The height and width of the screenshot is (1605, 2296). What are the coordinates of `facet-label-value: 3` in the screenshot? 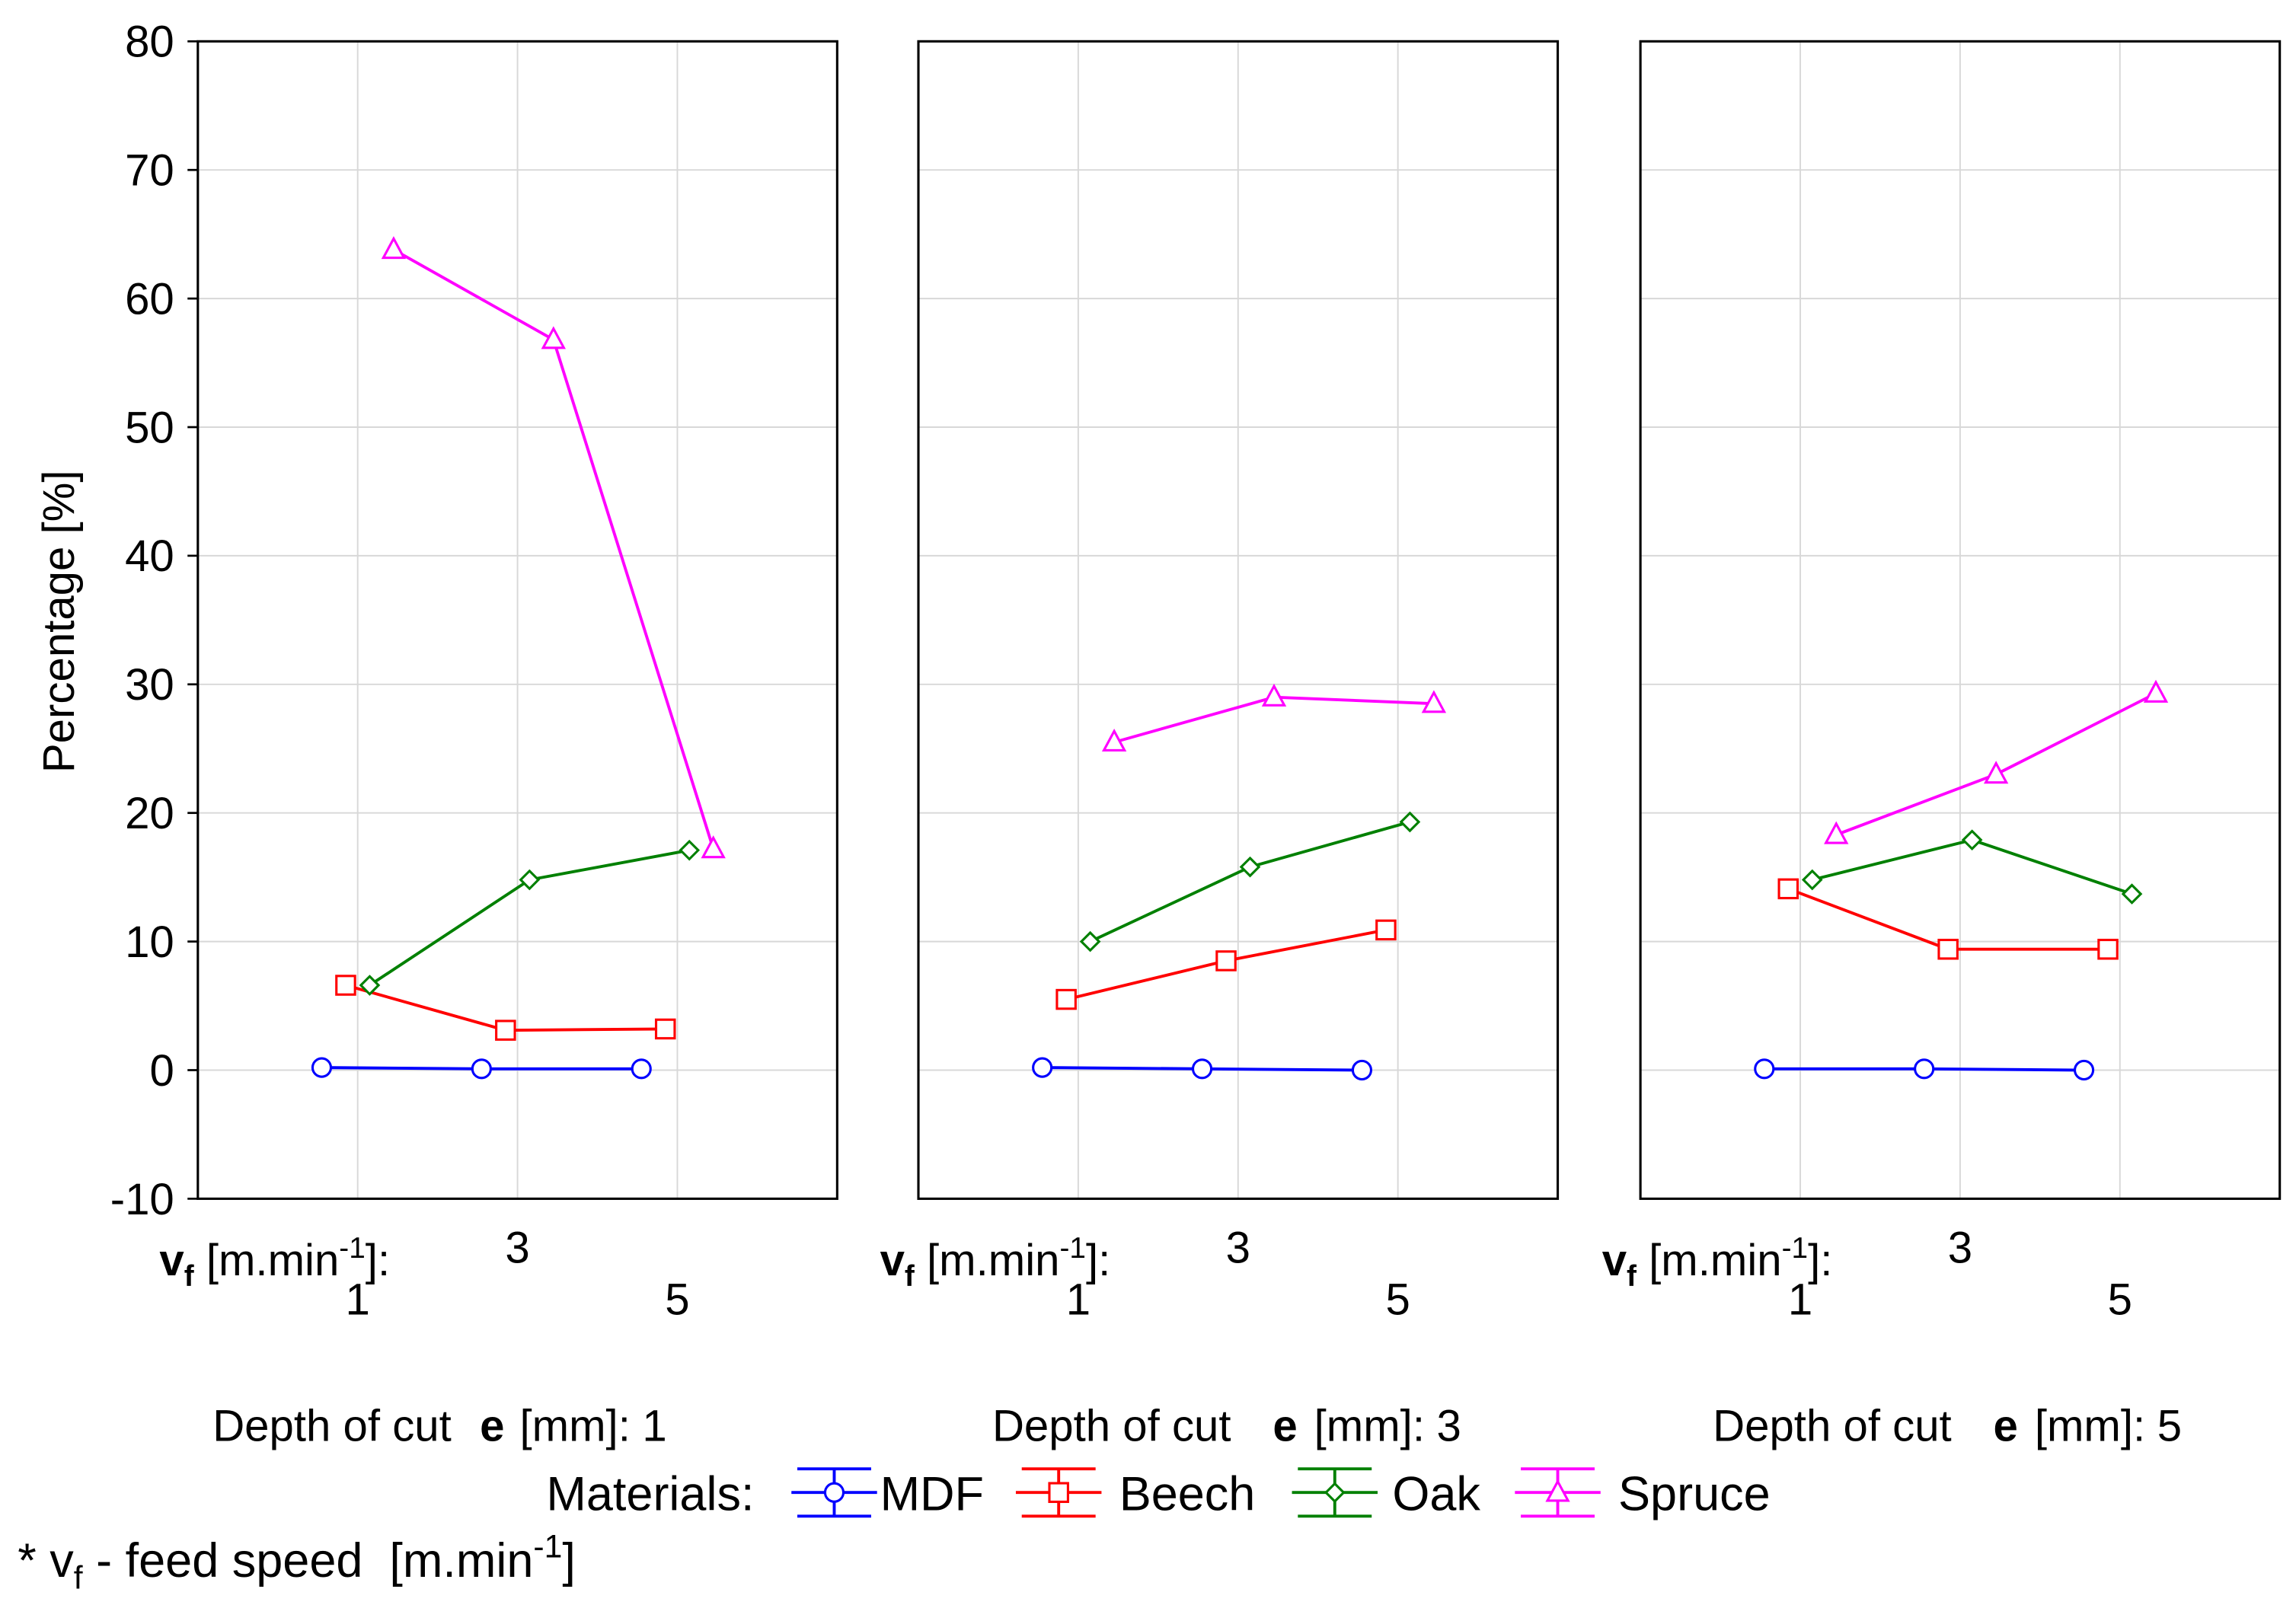 It's located at (1449, 1425).